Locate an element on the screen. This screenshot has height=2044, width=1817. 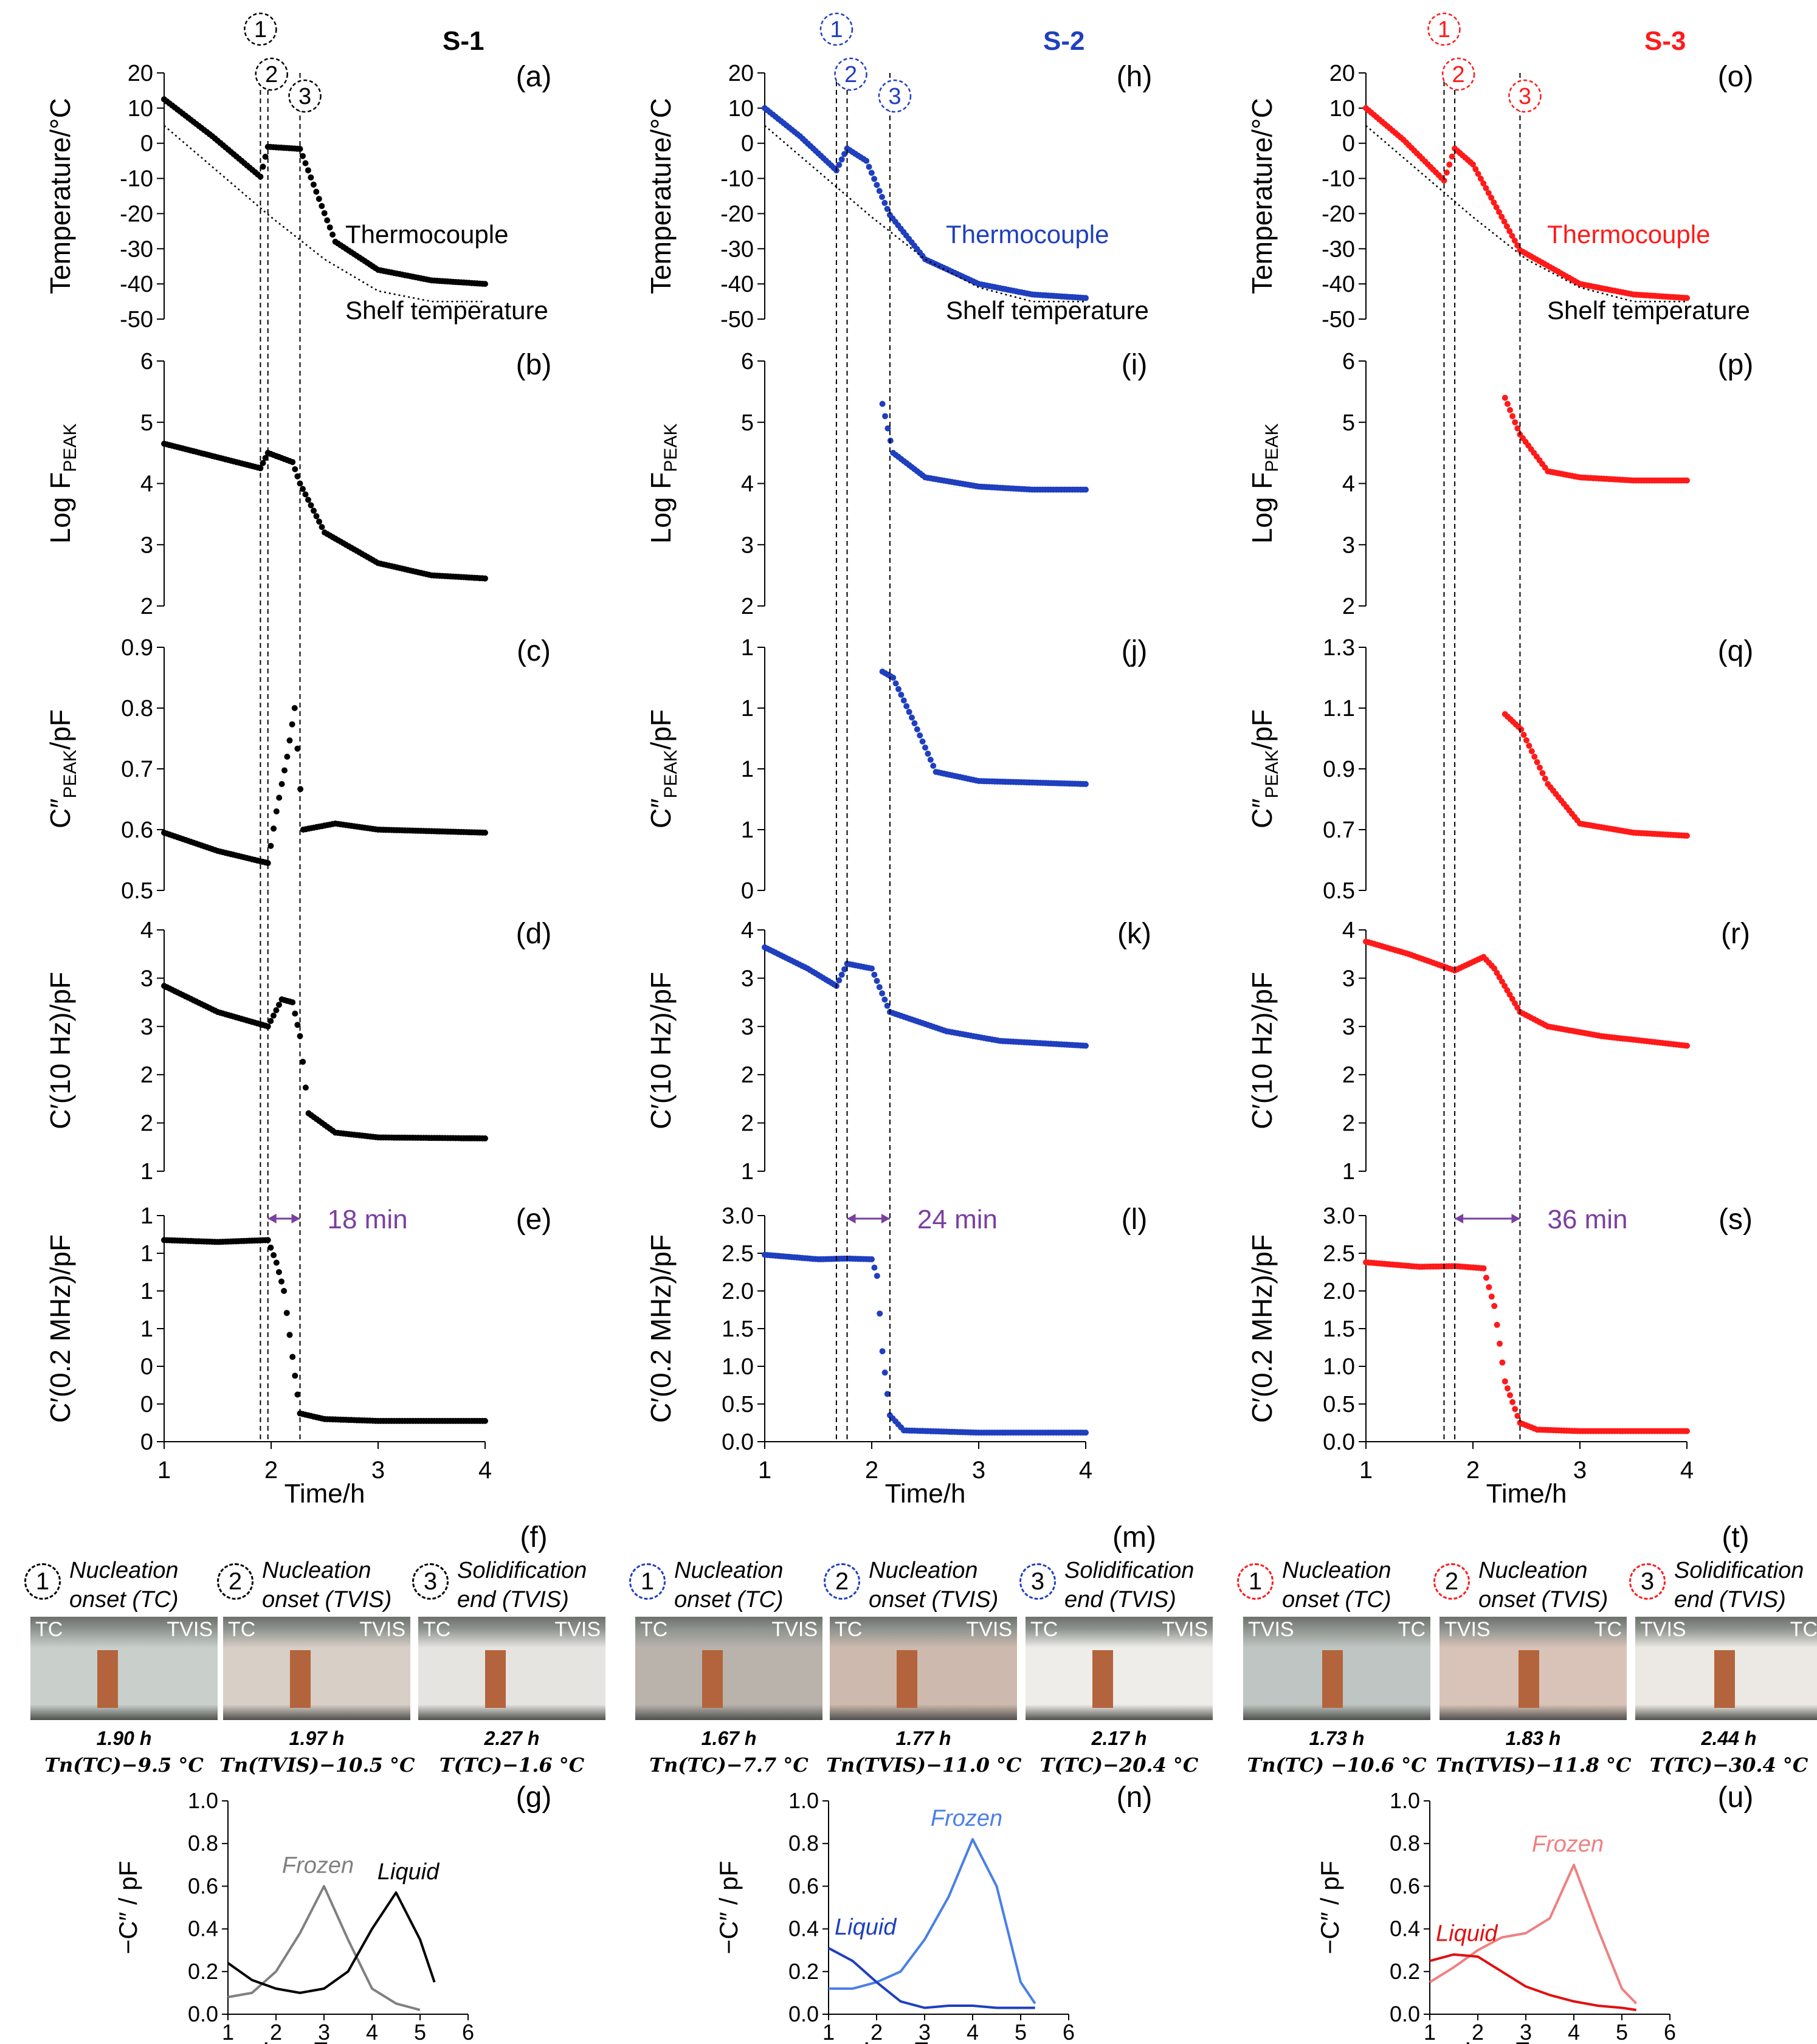
photo-time: 1.67 h is located at coordinates (729, 1738).